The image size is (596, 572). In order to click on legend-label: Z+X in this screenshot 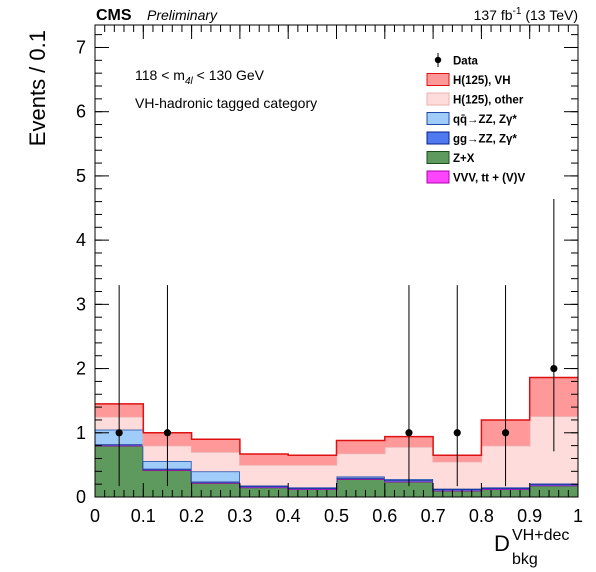, I will do `click(464, 159)`.